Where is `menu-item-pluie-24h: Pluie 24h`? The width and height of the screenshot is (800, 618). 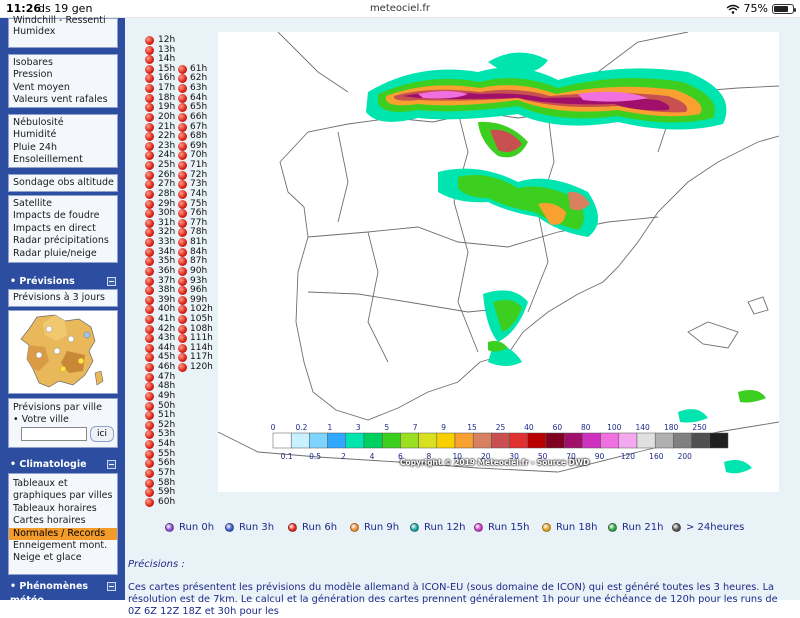
menu-item-pluie-24h: Pluie 24h is located at coordinates (35, 147).